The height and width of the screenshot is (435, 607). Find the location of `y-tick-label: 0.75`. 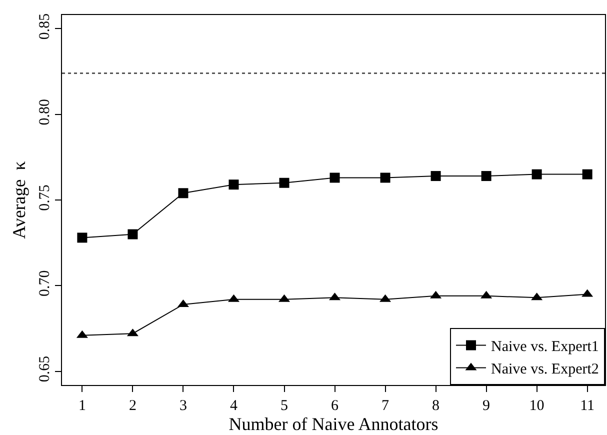

y-tick-label: 0.75 is located at coordinates (45, 197).